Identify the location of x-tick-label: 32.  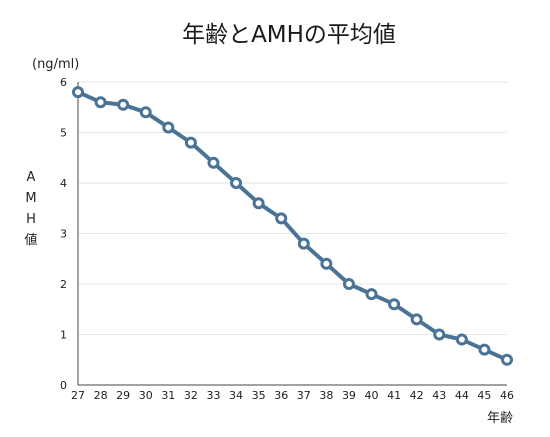
(191, 395).